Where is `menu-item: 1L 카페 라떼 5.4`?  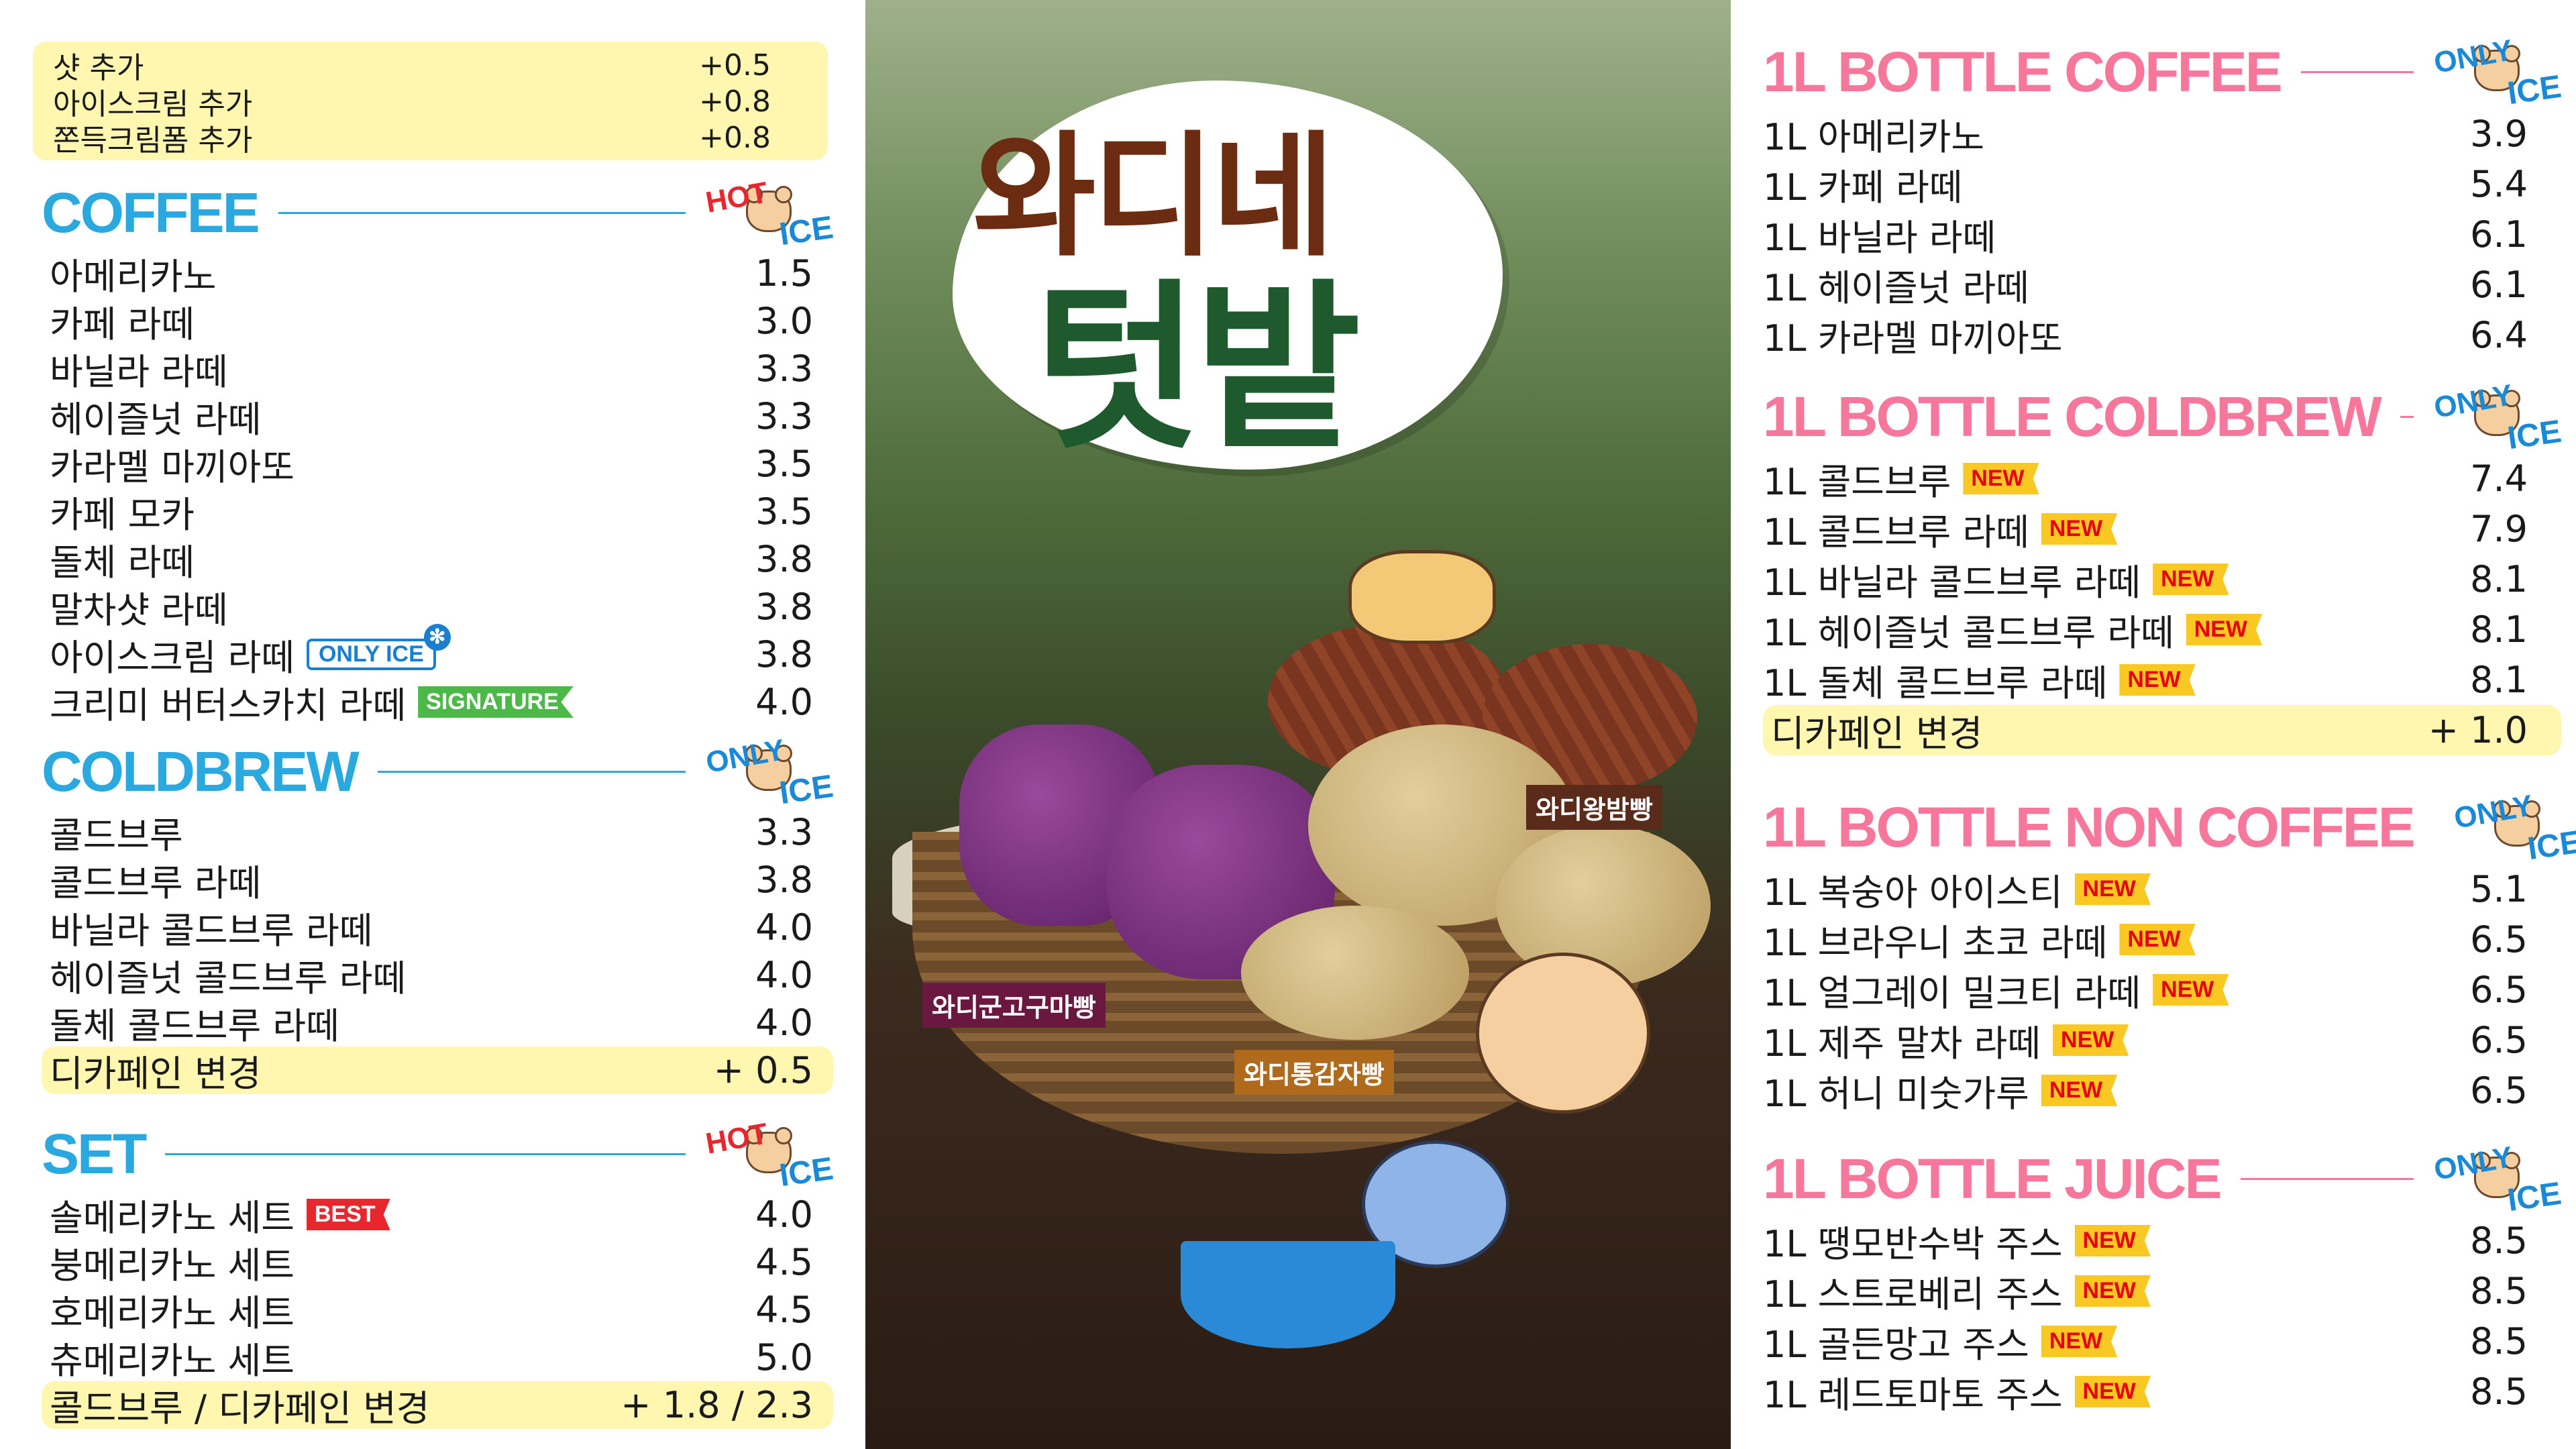
menu-item: 1L 카페 라떼 5.4 is located at coordinates (2162, 184).